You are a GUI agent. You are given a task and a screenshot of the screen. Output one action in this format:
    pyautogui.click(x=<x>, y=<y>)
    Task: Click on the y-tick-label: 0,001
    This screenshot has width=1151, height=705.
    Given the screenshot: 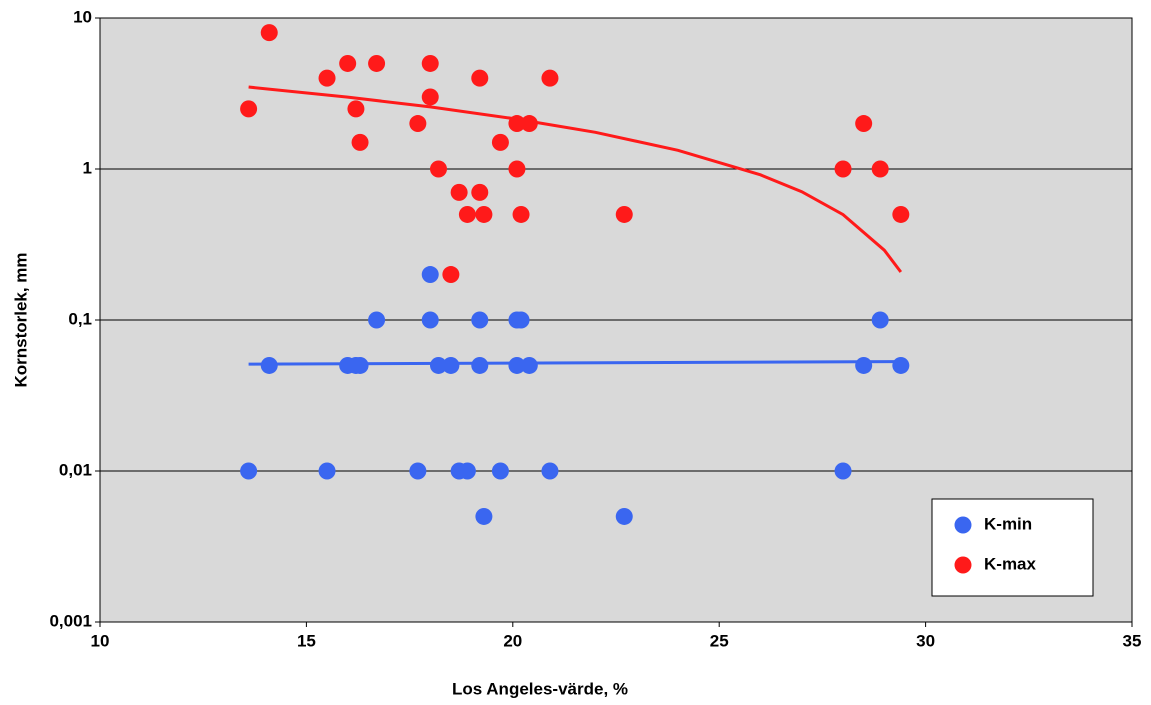 What is the action you would take?
    pyautogui.click(x=70, y=620)
    